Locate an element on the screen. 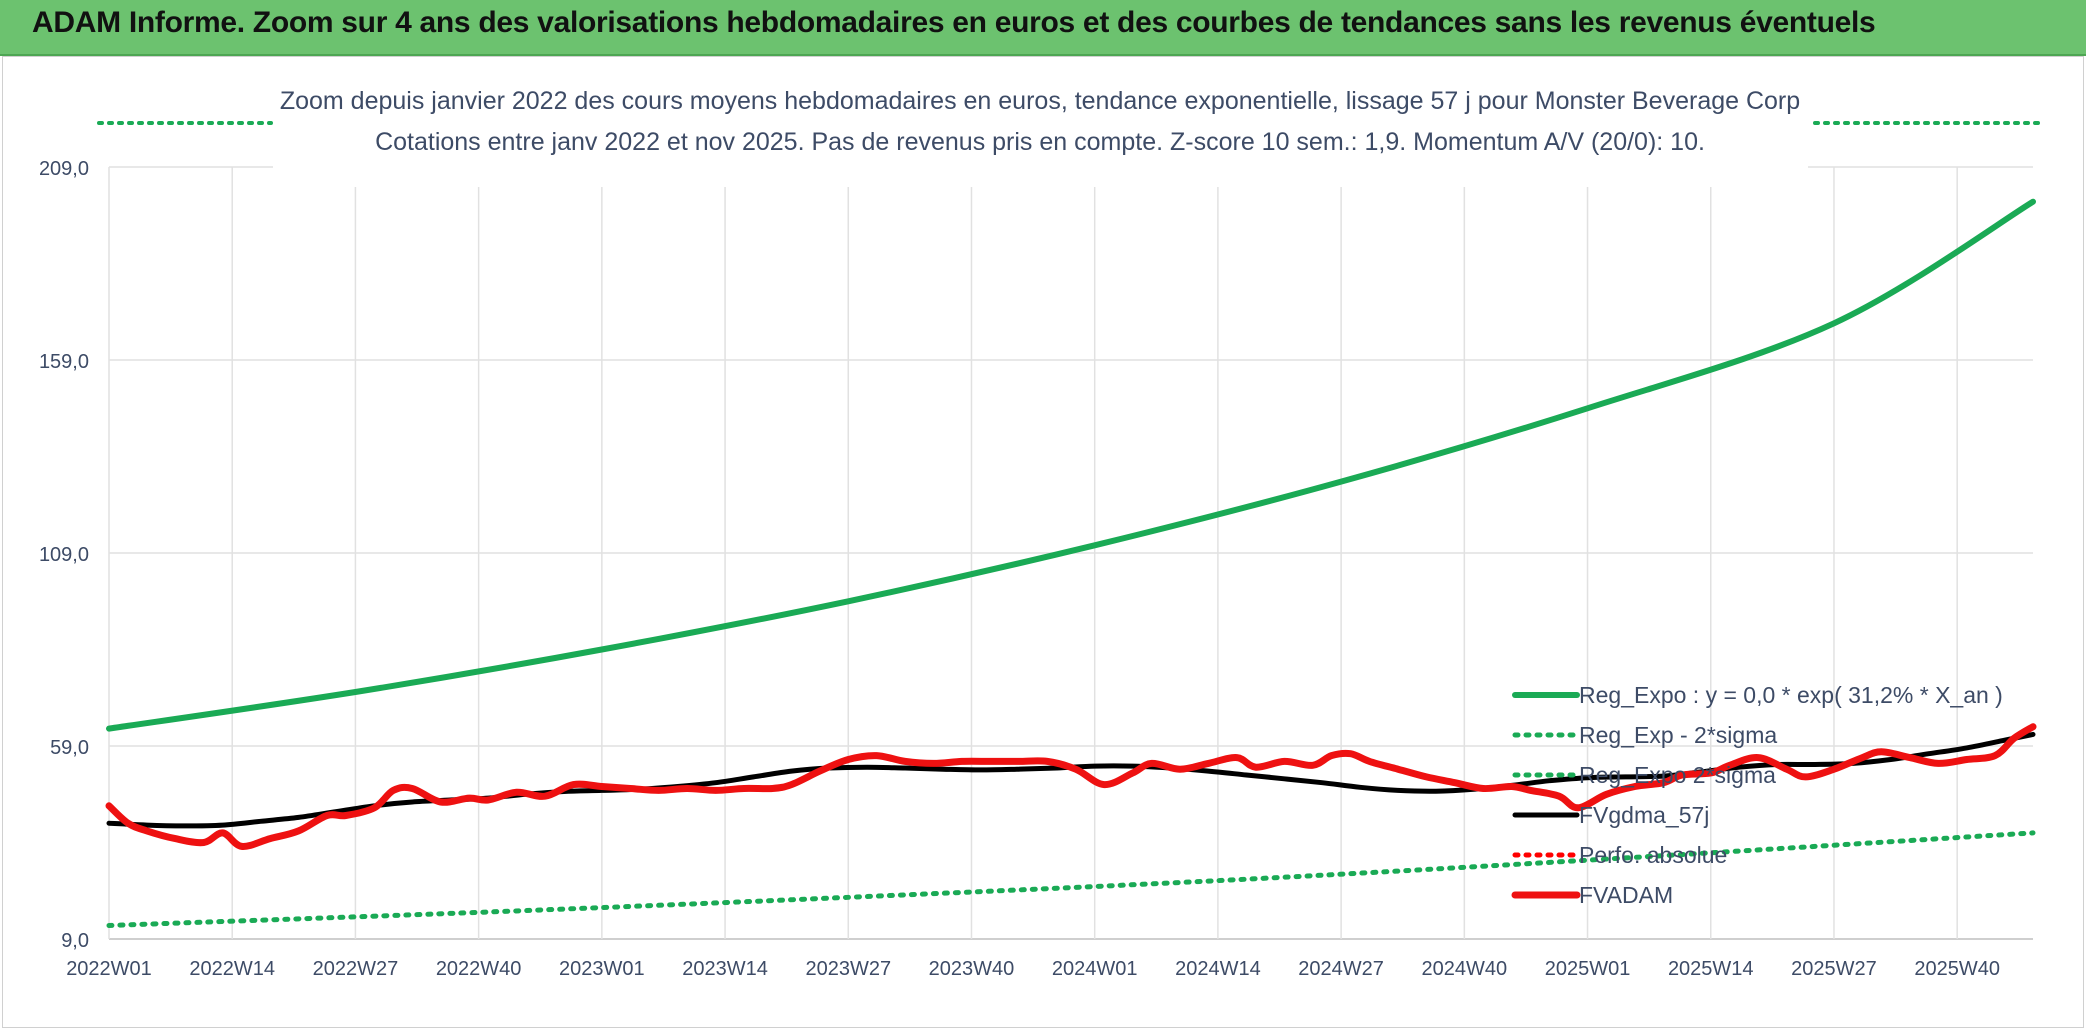 This screenshot has height=1031, width=2086. y-tick-label: 9,0 is located at coordinates (75, 941).